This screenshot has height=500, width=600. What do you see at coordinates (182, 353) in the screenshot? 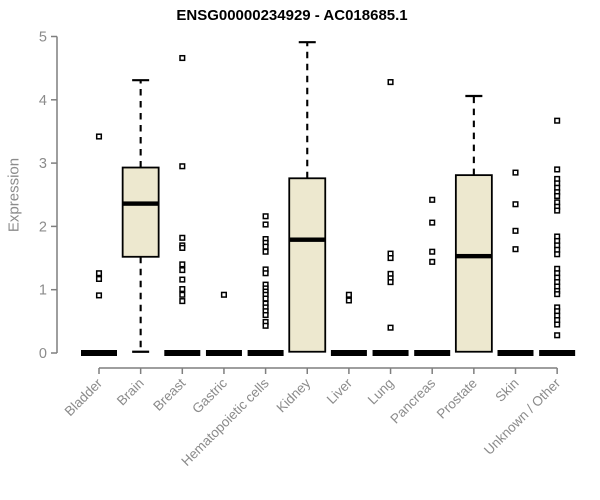
I see `flat-box-breast` at bounding box center [182, 353].